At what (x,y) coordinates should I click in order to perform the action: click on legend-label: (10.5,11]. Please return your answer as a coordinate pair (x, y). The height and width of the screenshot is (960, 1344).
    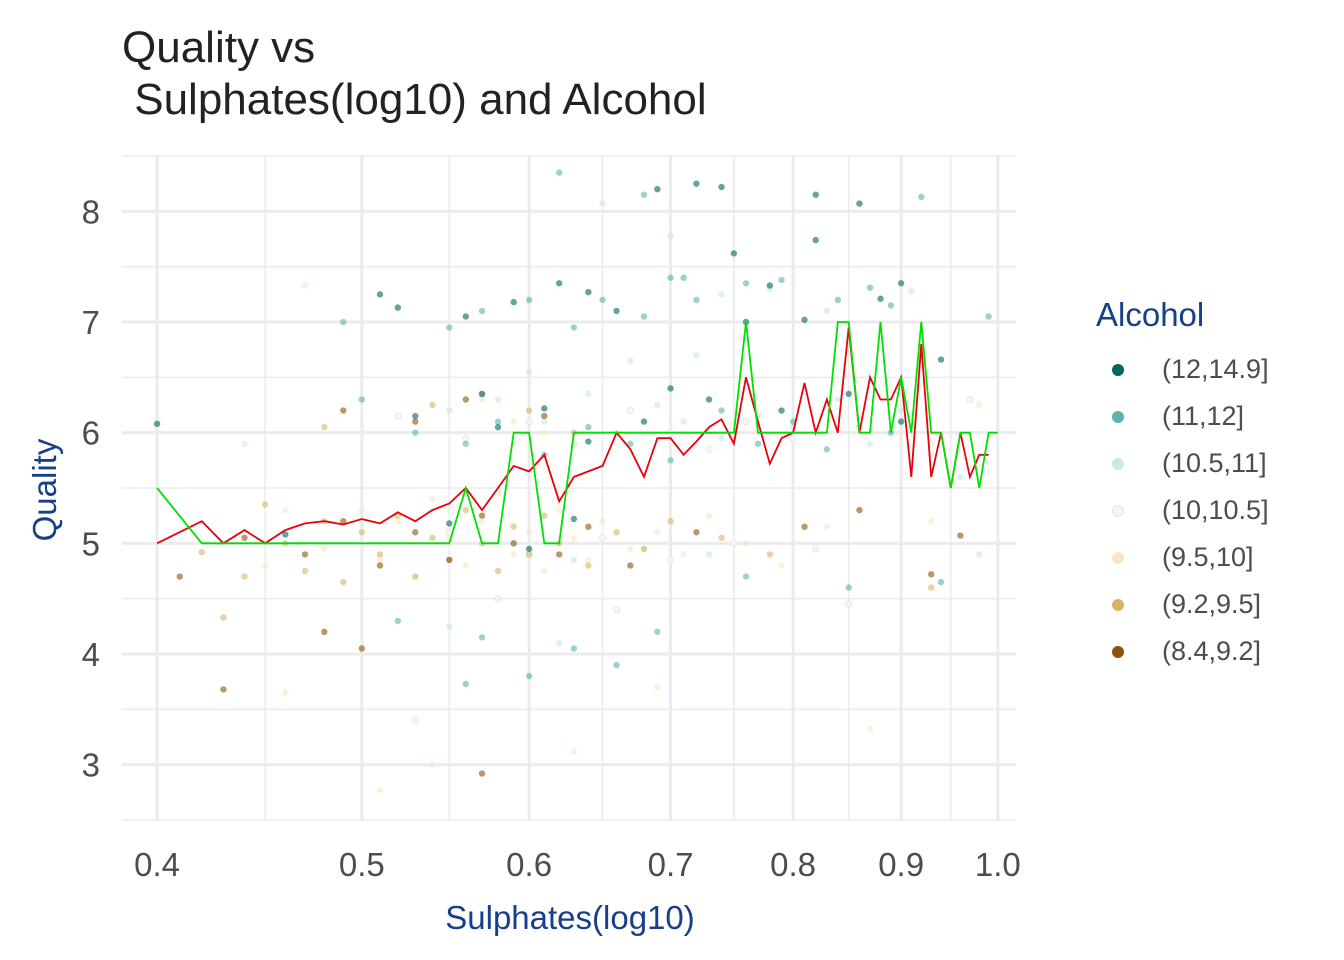
    Looking at the image, I should click on (1214, 463).